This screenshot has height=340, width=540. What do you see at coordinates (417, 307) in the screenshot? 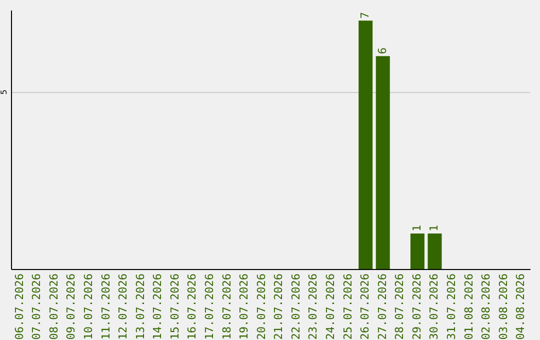
I see `x-tick-label: 29.07.2026` at bounding box center [417, 307].